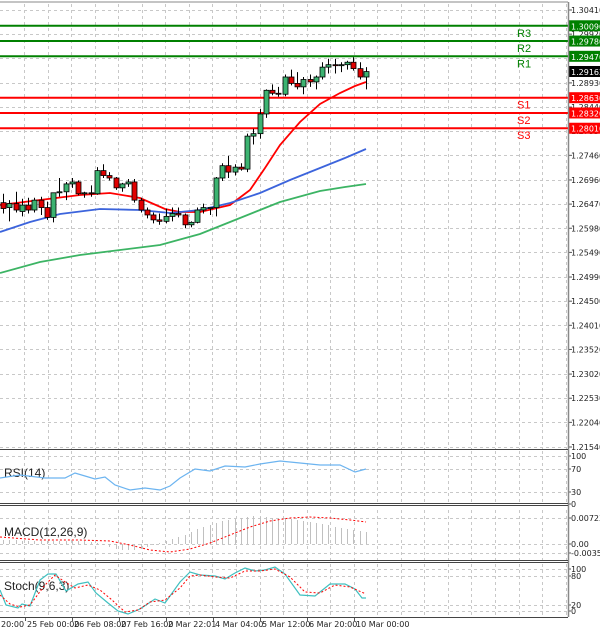 The image size is (600, 637). Describe the element at coordinates (585, 129) in the screenshot. I see `level-price-s3: 1.28010` at that location.